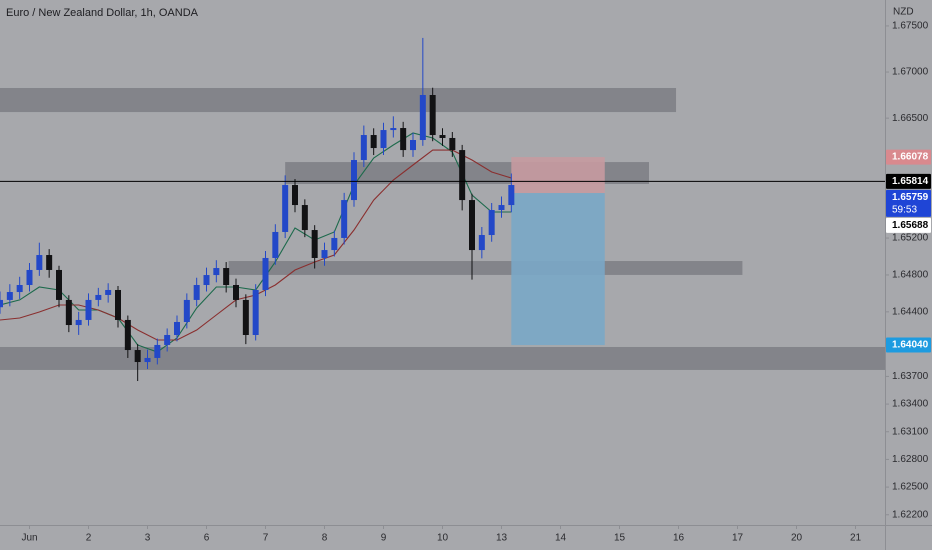 This screenshot has width=932, height=550. Describe the element at coordinates (738, 538) in the screenshot. I see `x-tick-label: 17` at that location.